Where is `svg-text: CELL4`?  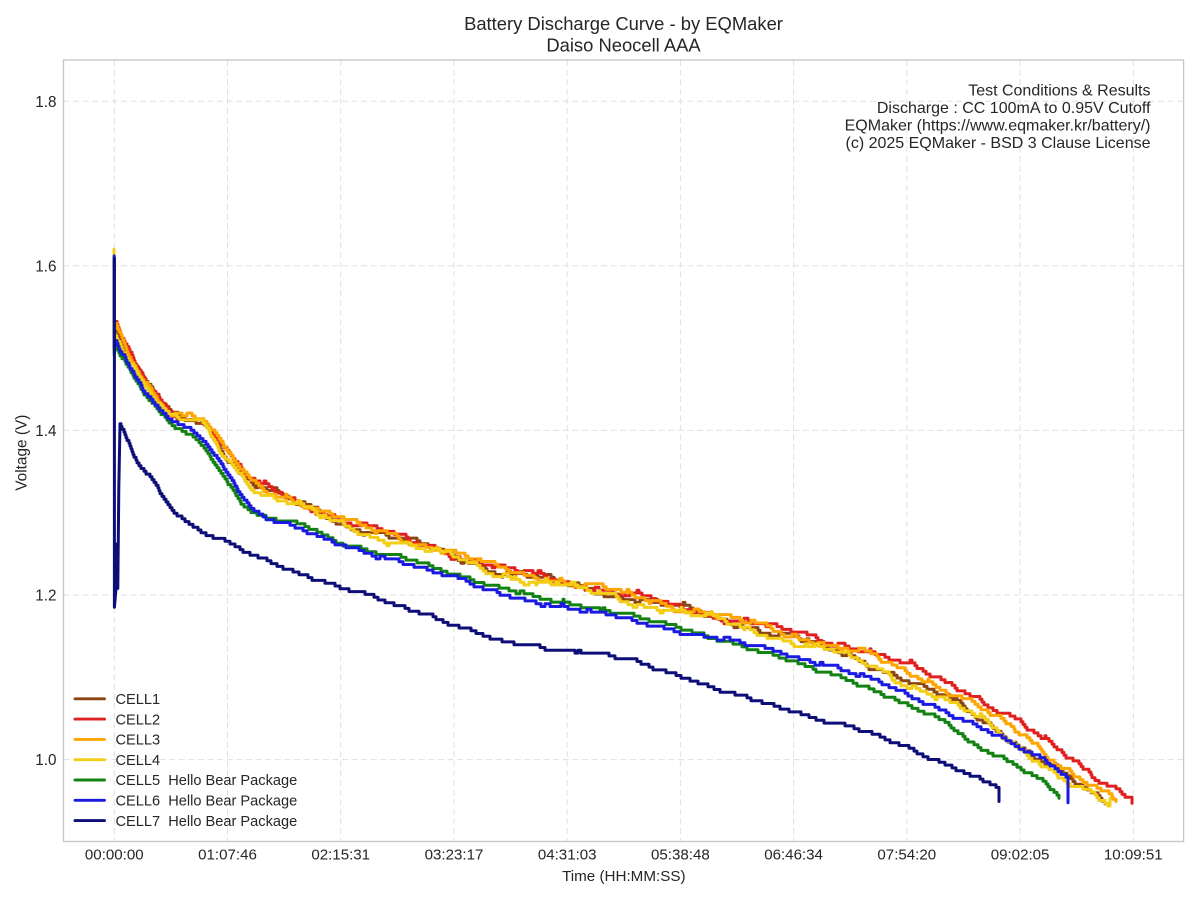 svg-text: CELL4 is located at coordinates (138, 761).